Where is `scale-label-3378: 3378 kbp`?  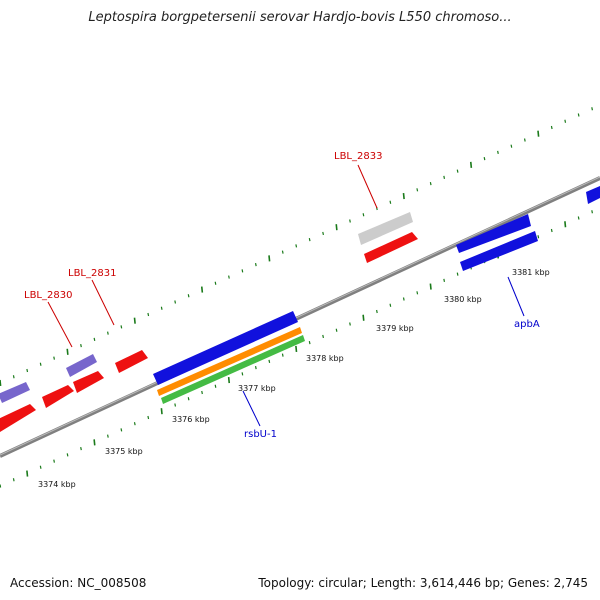 scale-label-3378: 3378 kbp is located at coordinates (325, 358).